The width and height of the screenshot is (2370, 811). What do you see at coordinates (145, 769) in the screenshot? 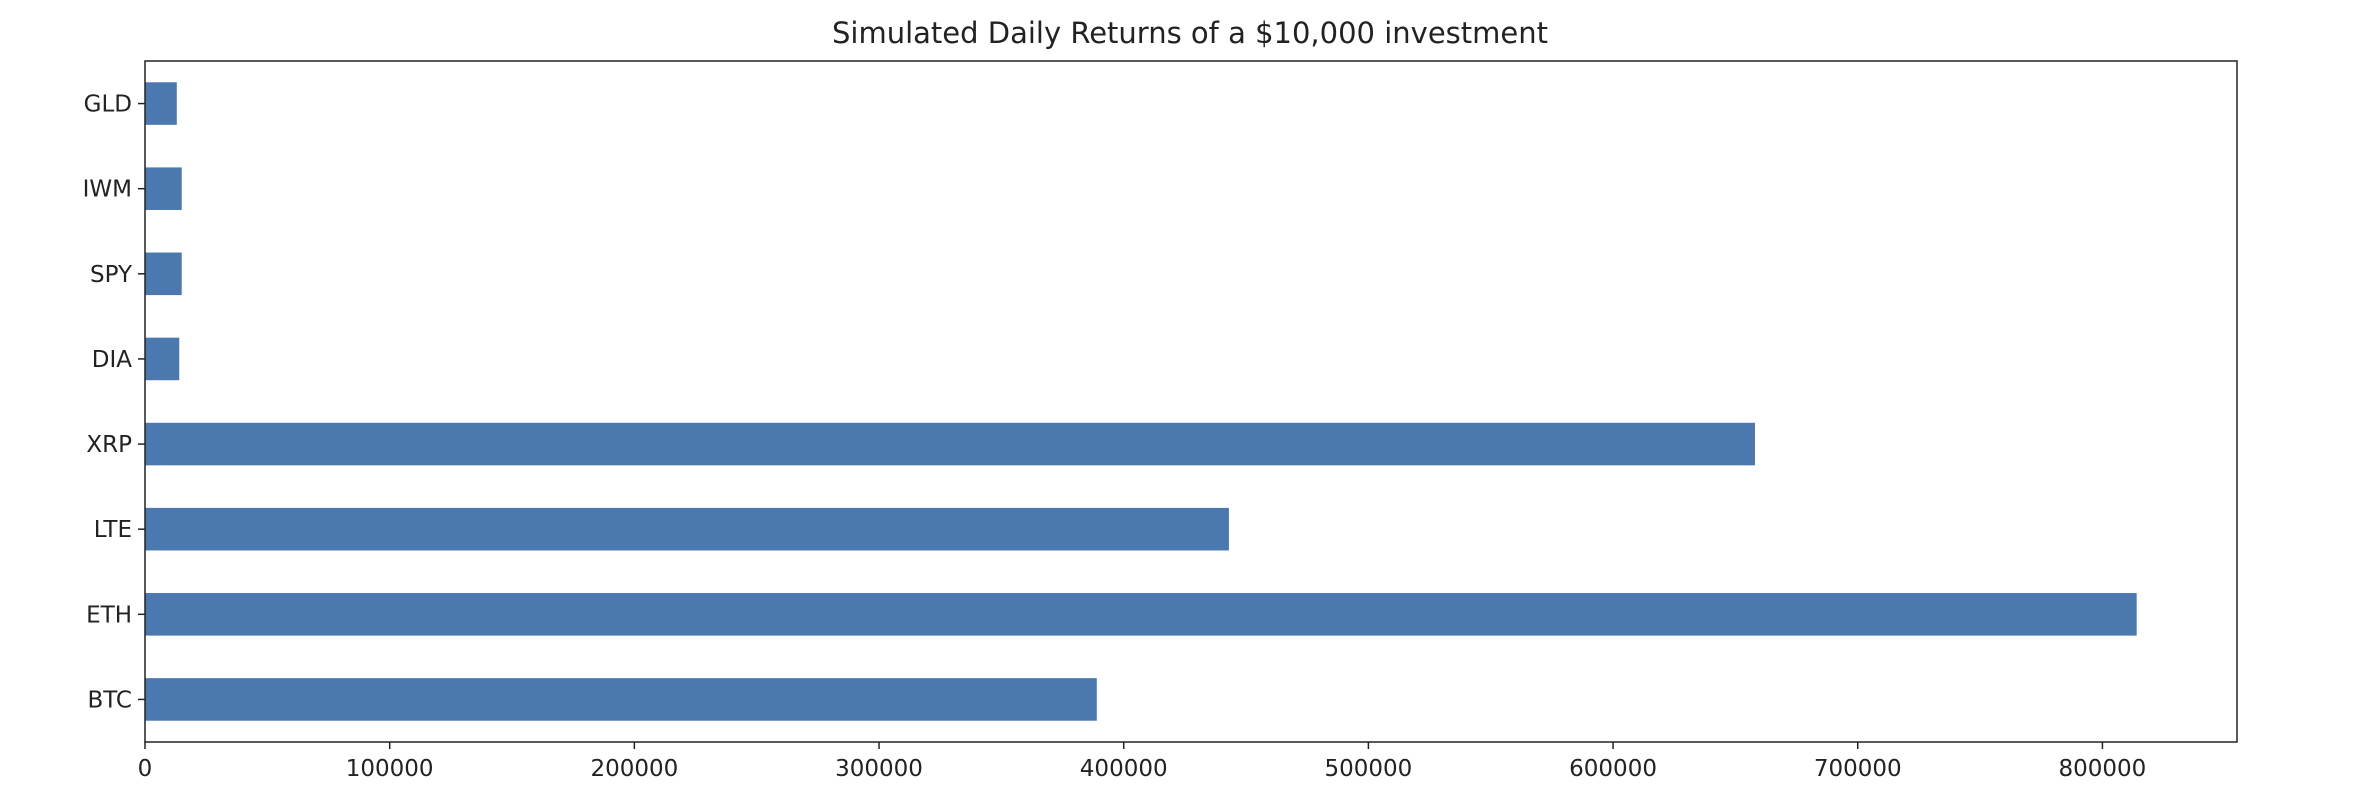
I see `x-tick-label-0: 0` at bounding box center [145, 769].